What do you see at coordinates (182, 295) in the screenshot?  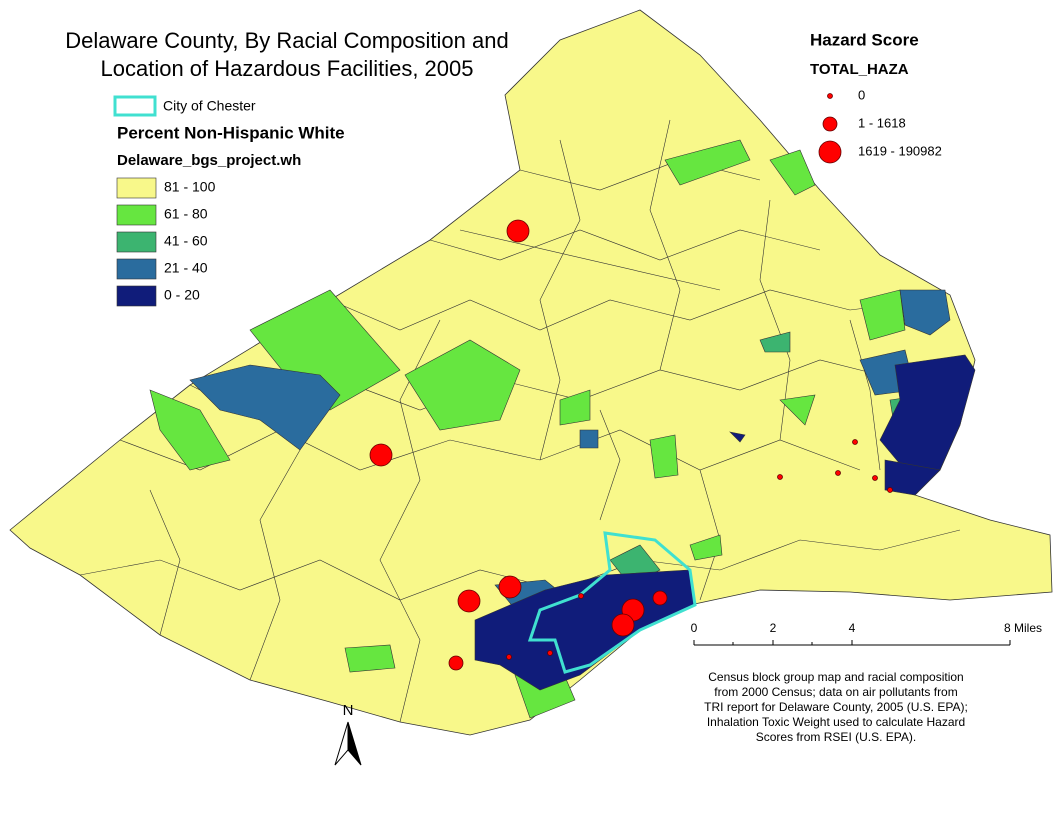 I see `legend-label: 0 - 20` at bounding box center [182, 295].